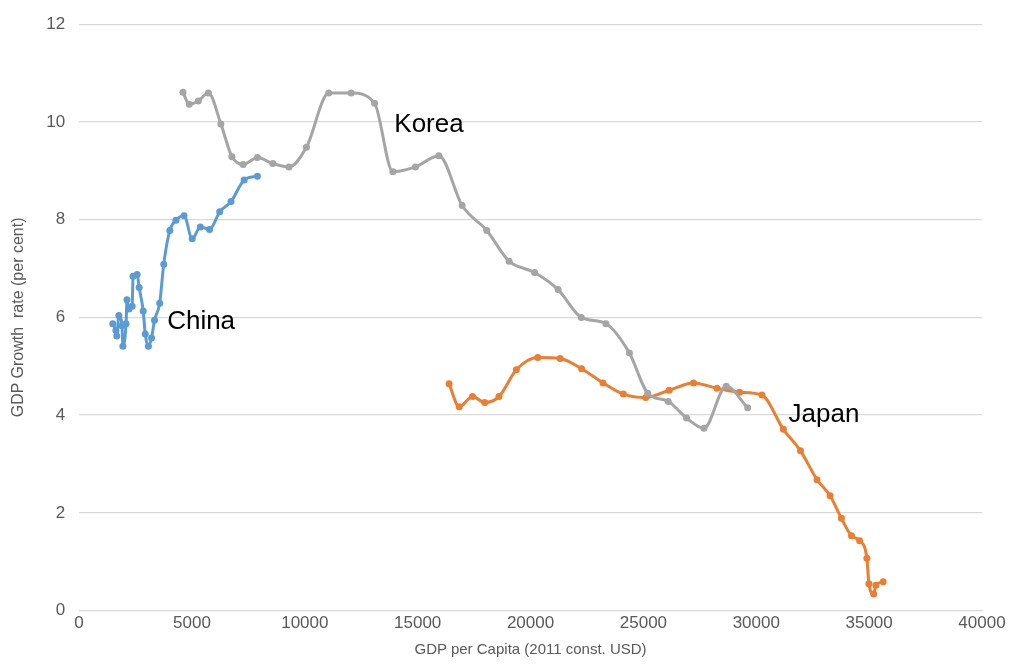  What do you see at coordinates (192, 623) in the screenshot?
I see `x-tick-label: 5000` at bounding box center [192, 623].